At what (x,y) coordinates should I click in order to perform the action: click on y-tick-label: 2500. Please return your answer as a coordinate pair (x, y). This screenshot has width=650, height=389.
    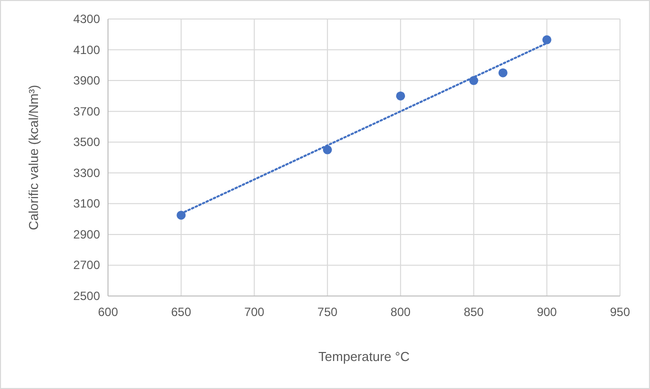
    Looking at the image, I should click on (86, 296).